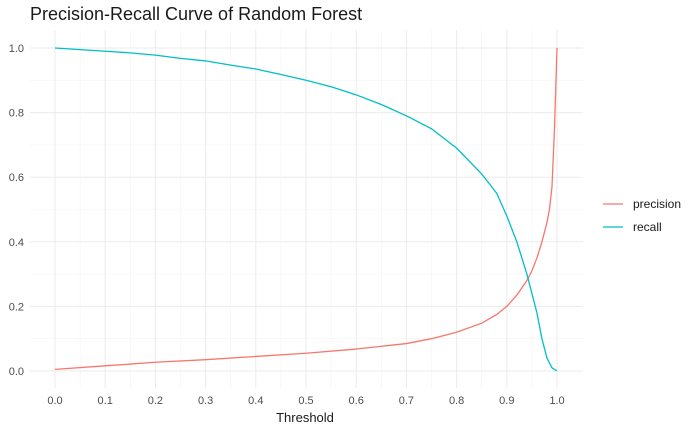 Image resolution: width=700 pixels, height=432 pixels. What do you see at coordinates (16, 210) in the screenshot?
I see `y-tick-labels: 0.0 0.2 0.4 0.6 0.8 1.0` at bounding box center [16, 210].